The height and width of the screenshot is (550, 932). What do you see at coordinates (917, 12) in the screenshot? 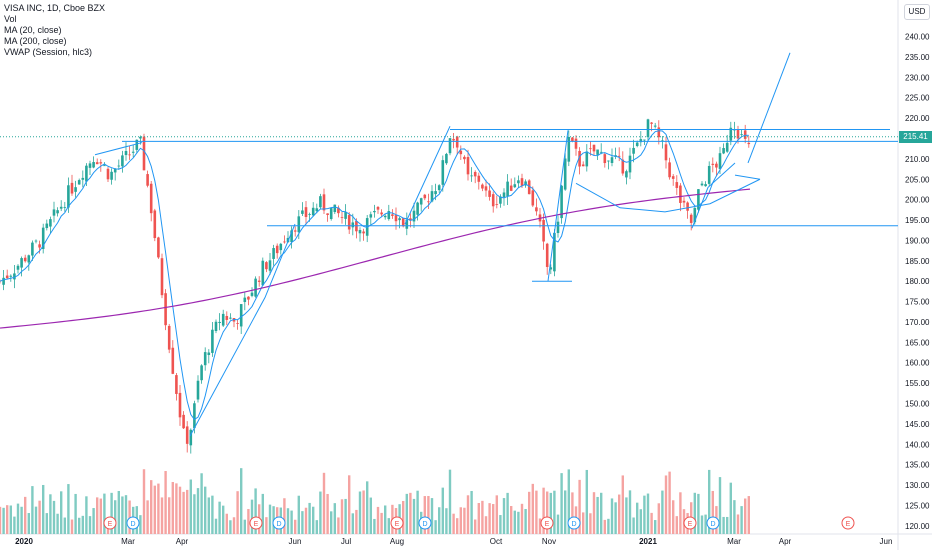
I see `currency-badge: USD` at bounding box center [917, 12].